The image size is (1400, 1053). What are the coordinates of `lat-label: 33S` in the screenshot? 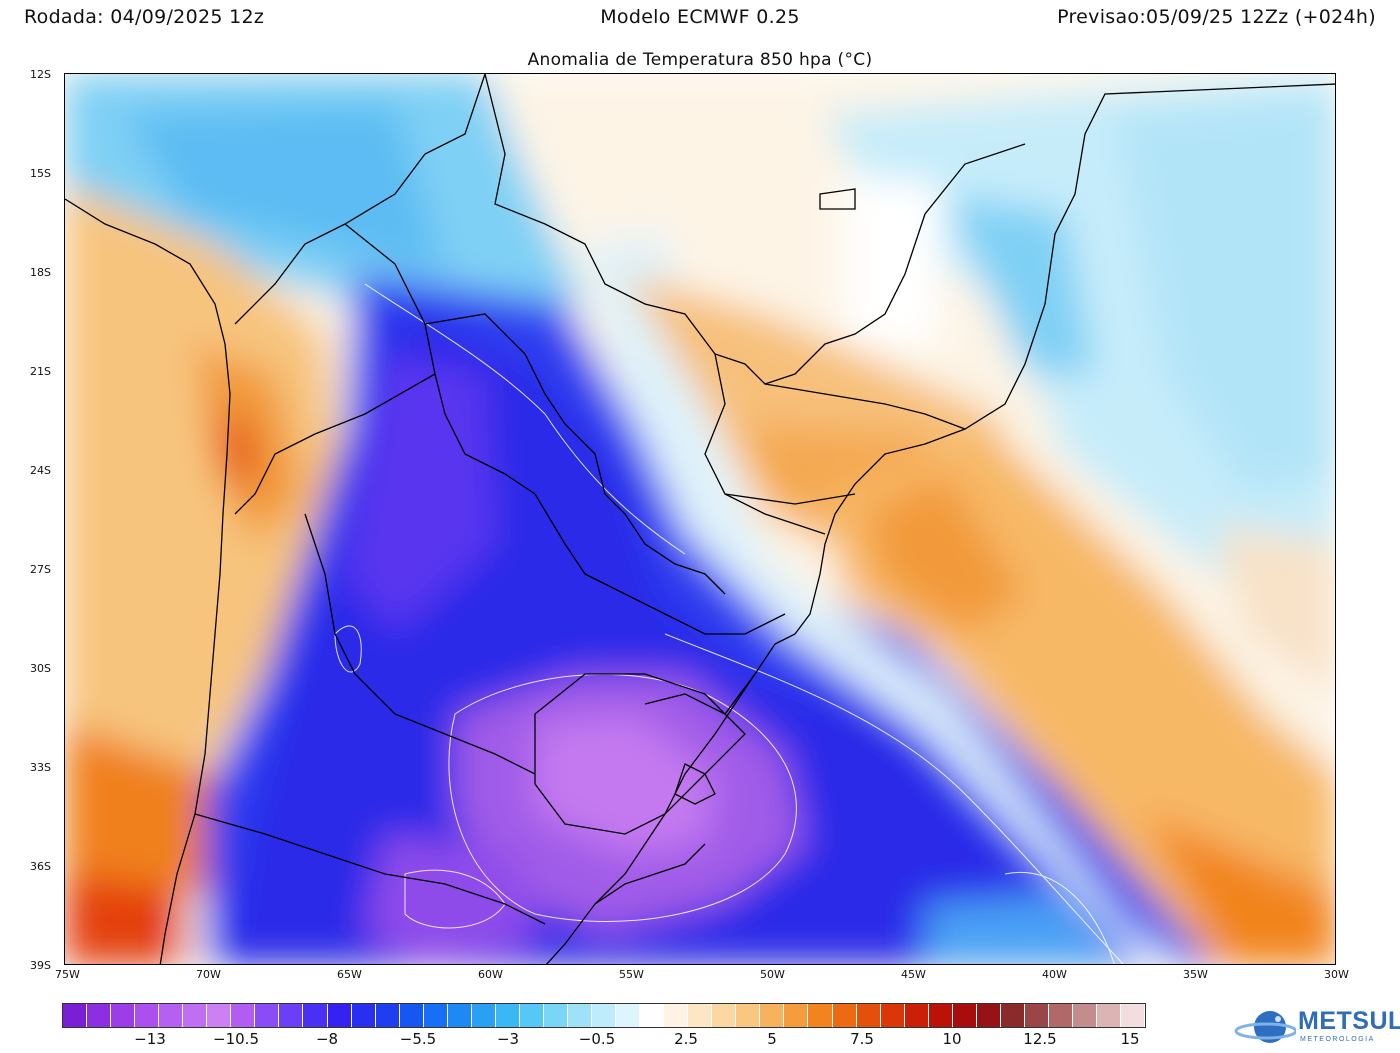 It's located at (40, 767).